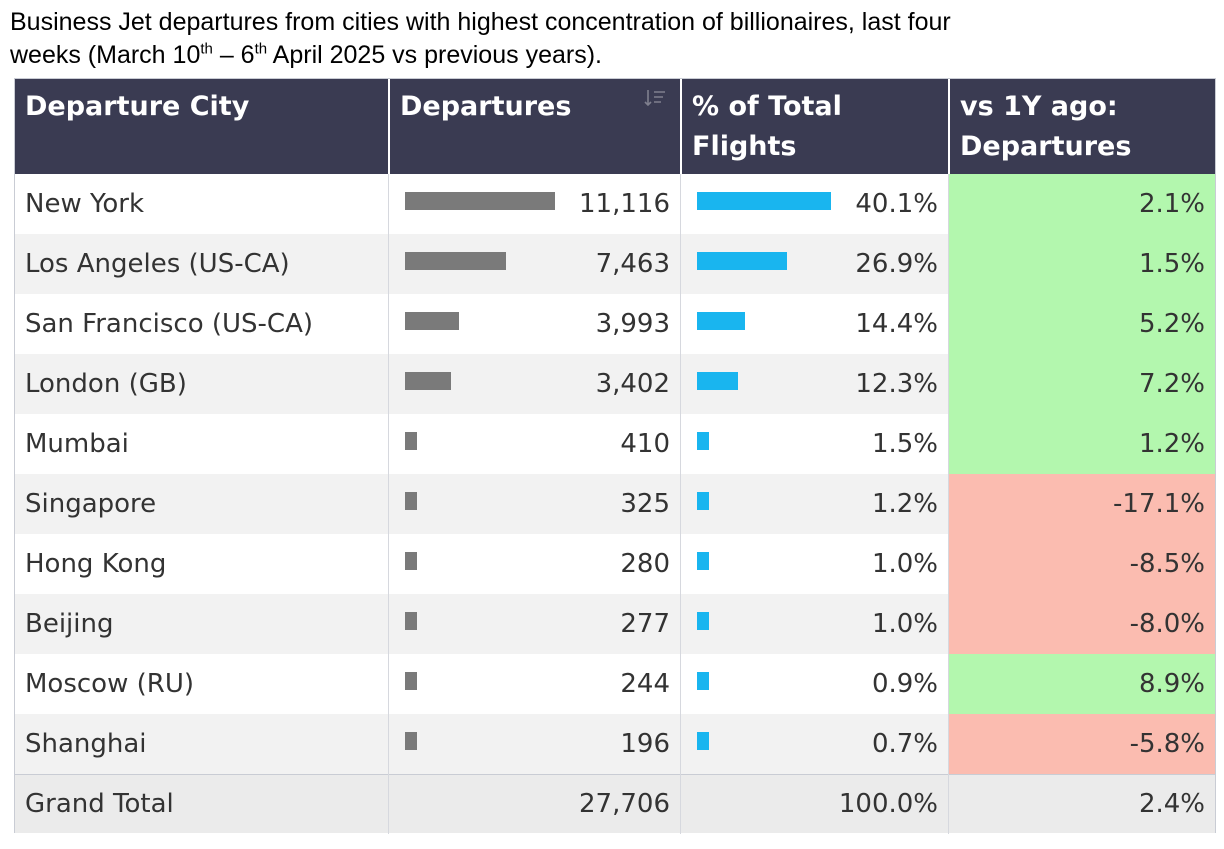  What do you see at coordinates (1081, 444) in the screenshot?
I see `yoy-value: 1.2%` at bounding box center [1081, 444].